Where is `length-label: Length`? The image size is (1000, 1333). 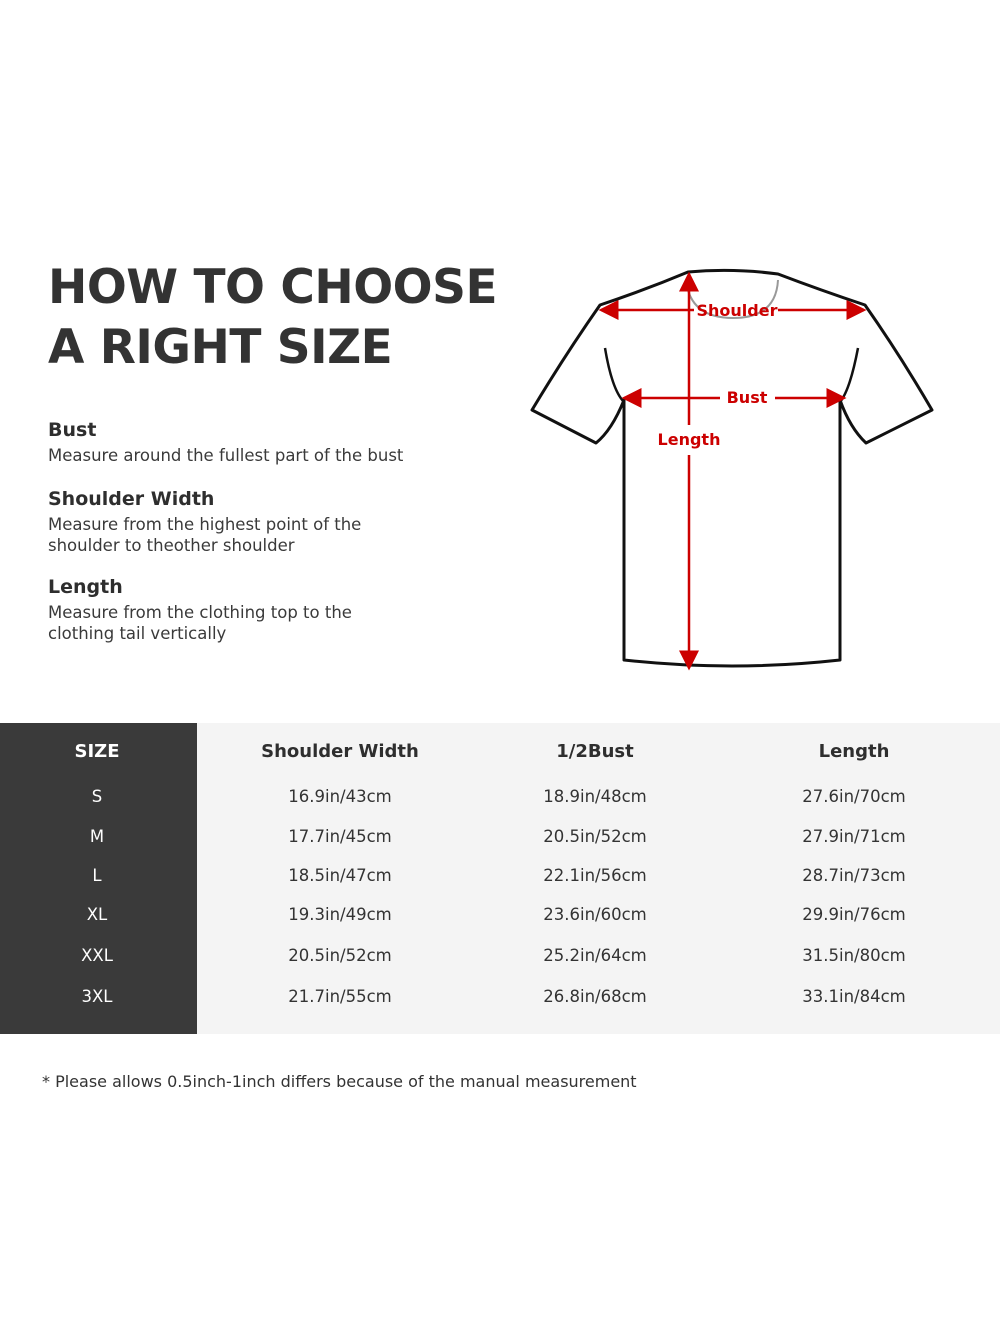
length-label: Length is located at coordinates (689, 439).